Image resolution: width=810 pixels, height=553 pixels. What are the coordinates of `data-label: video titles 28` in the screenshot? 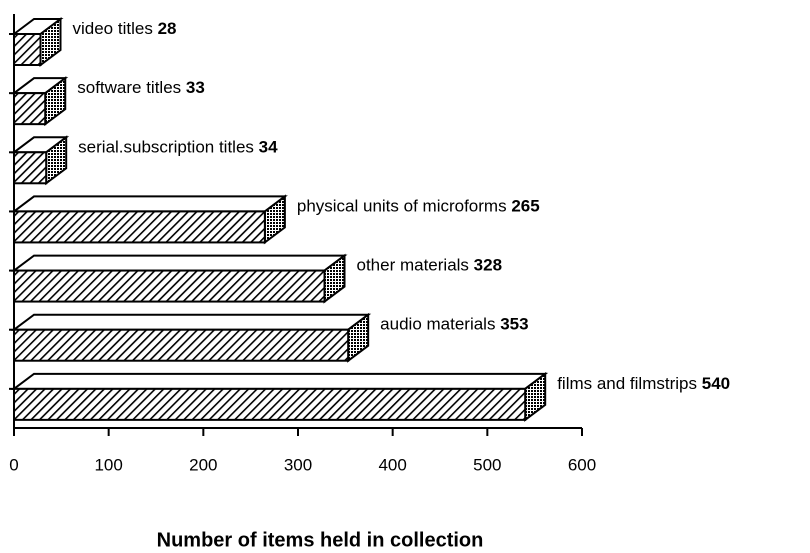 It's located at (125, 28).